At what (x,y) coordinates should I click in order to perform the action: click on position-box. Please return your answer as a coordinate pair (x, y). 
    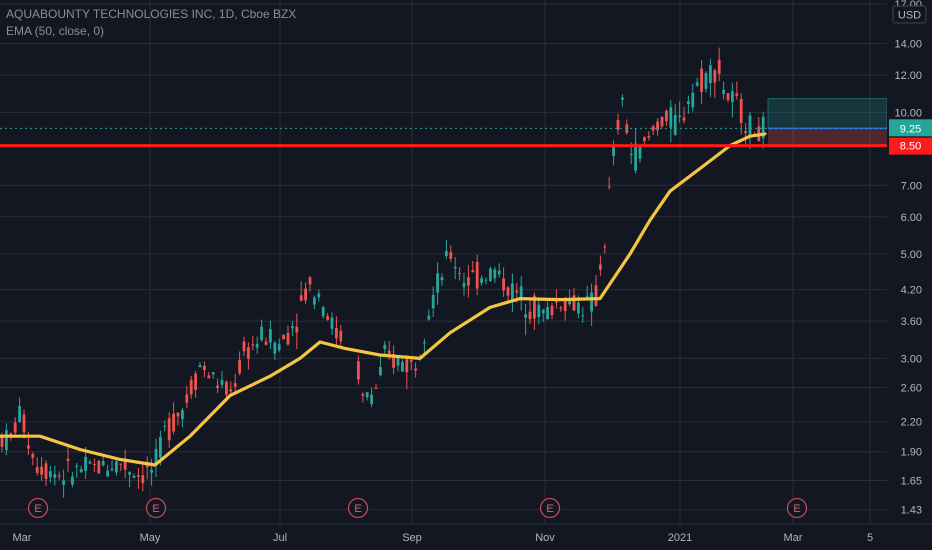
    Looking at the image, I should click on (827, 122).